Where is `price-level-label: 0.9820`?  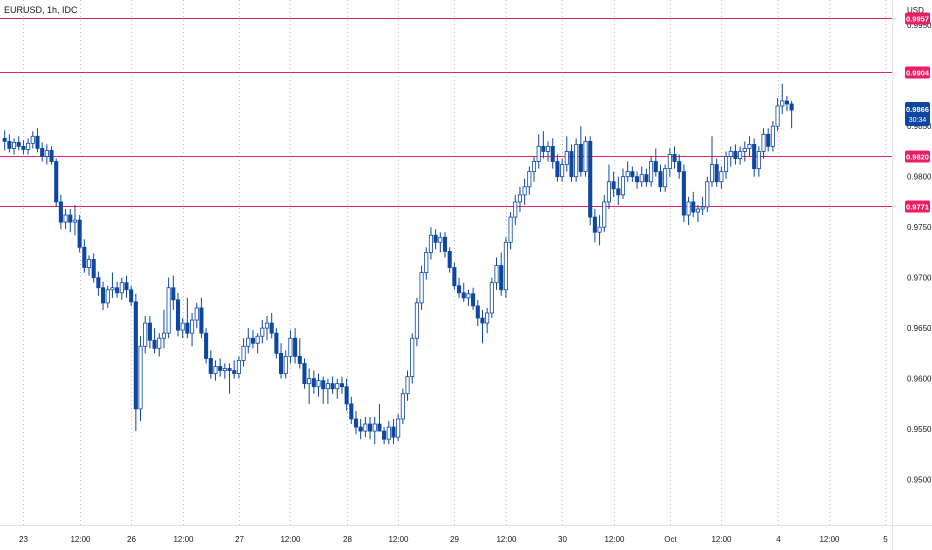 price-level-label: 0.9820 is located at coordinates (917, 157).